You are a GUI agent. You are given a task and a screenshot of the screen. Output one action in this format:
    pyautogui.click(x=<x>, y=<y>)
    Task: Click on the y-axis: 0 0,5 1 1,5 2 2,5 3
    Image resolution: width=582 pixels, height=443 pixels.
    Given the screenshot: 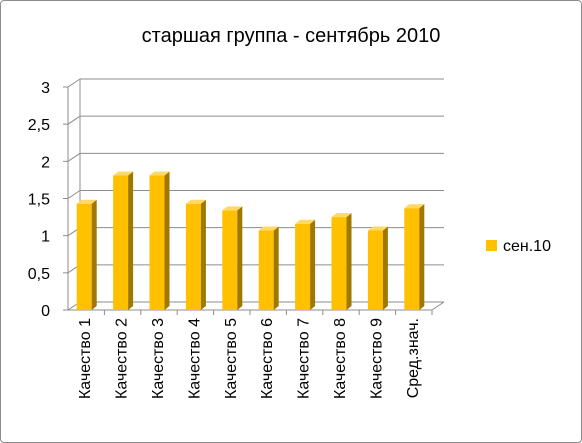 What is the action you would take?
    pyautogui.click(x=39, y=200)
    